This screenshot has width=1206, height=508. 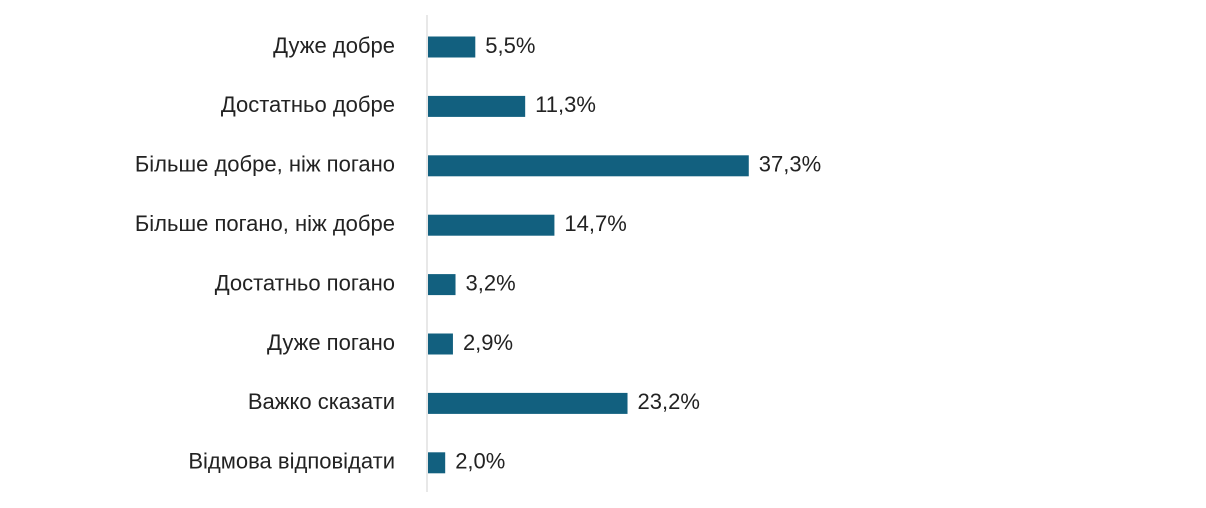 I want to click on value-label: 2,9%, so click(x=488, y=342).